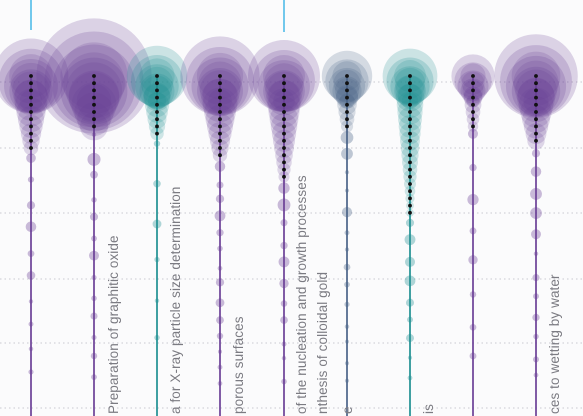  I want to click on stem-label-4: nthesis of colloidal gold, so click(322, 343).